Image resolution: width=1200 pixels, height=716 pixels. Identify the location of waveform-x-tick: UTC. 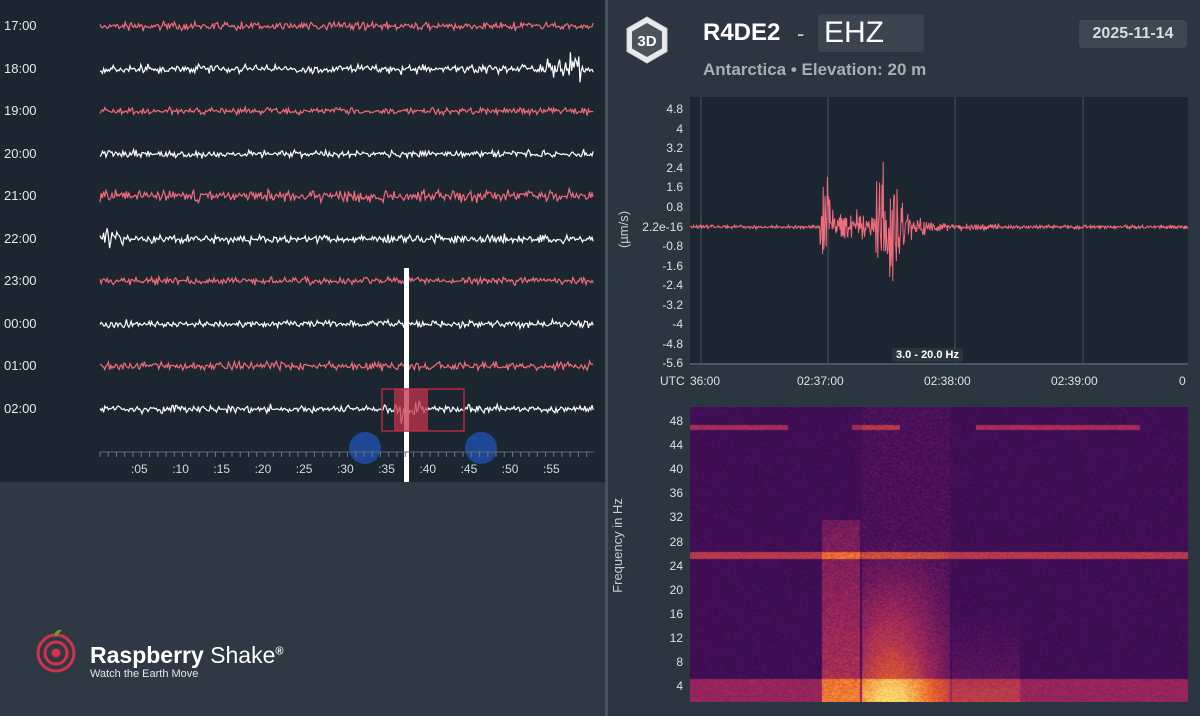
(672, 381).